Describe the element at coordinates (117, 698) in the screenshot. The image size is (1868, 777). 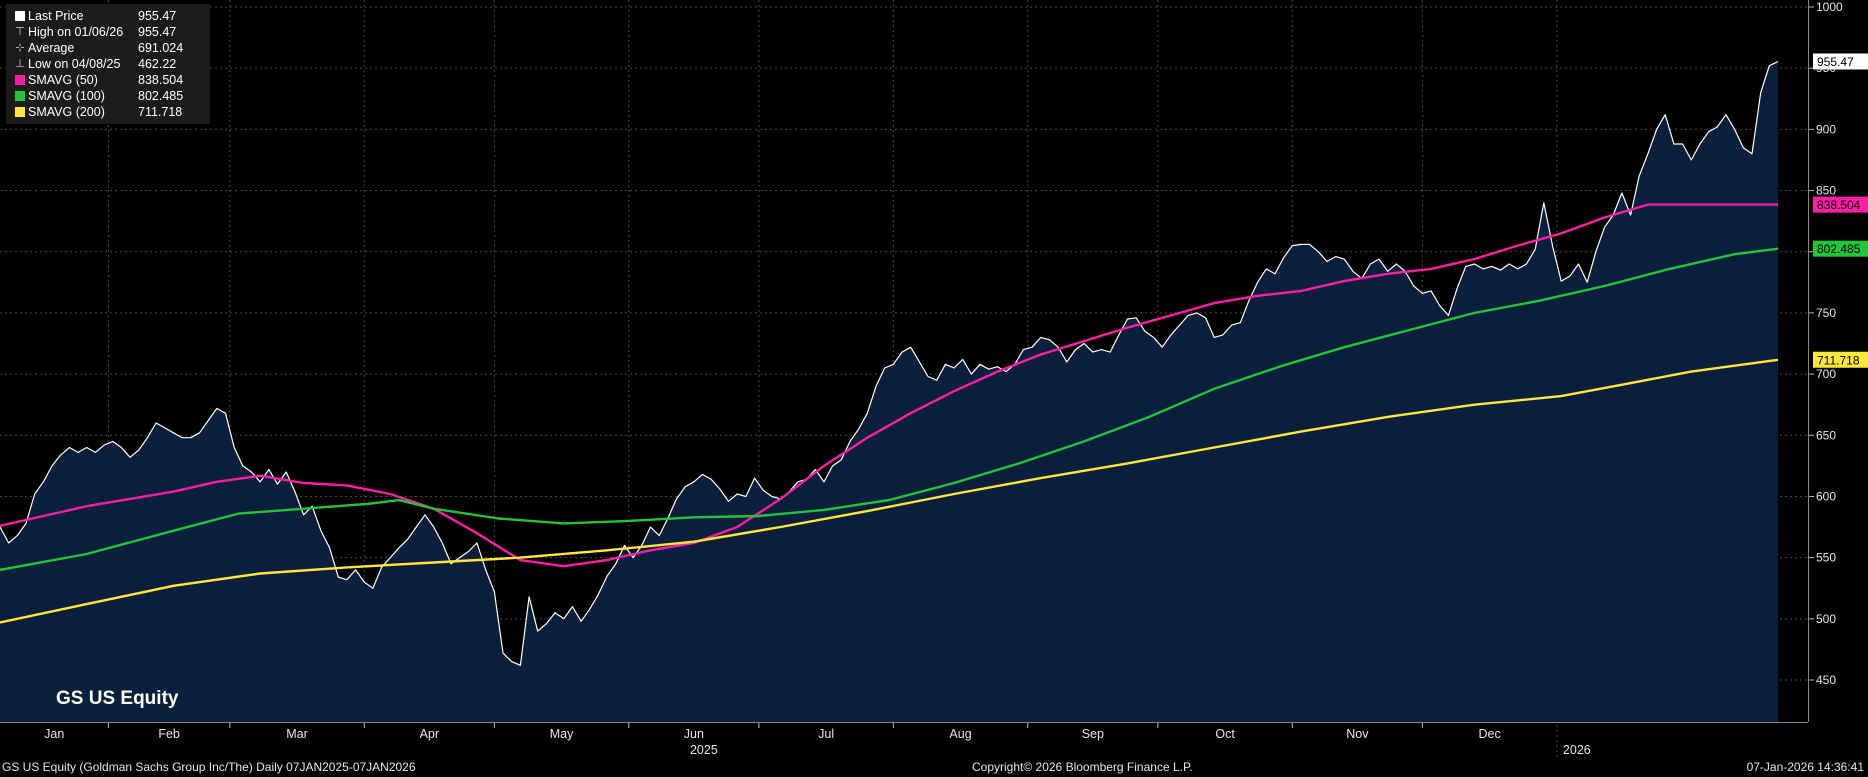
I see `security-watermark: GS US Equity` at that location.